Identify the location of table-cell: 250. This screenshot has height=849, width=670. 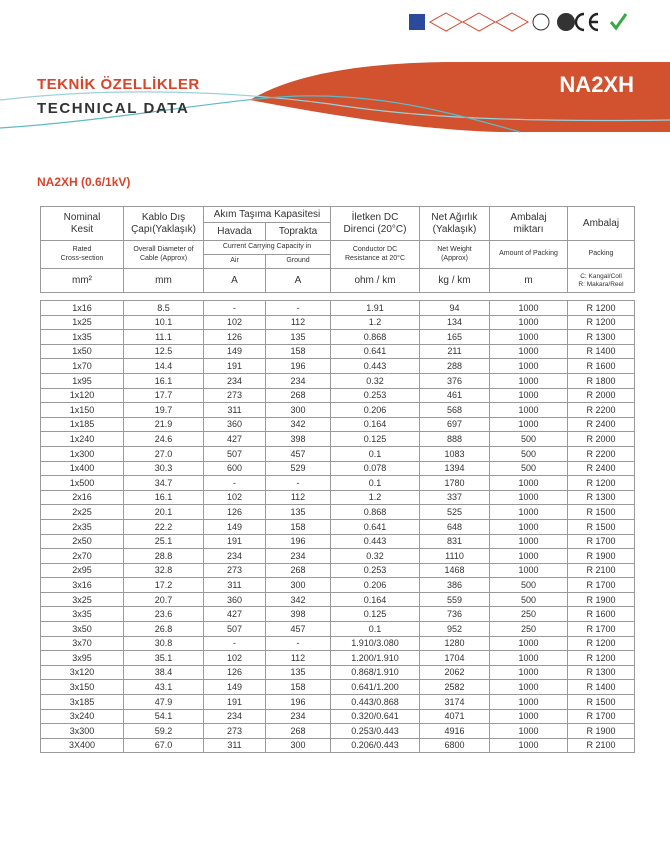
(528, 629).